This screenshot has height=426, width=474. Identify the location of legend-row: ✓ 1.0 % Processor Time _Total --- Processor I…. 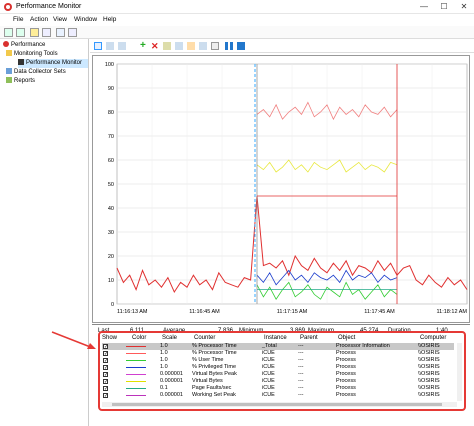
(278, 346).